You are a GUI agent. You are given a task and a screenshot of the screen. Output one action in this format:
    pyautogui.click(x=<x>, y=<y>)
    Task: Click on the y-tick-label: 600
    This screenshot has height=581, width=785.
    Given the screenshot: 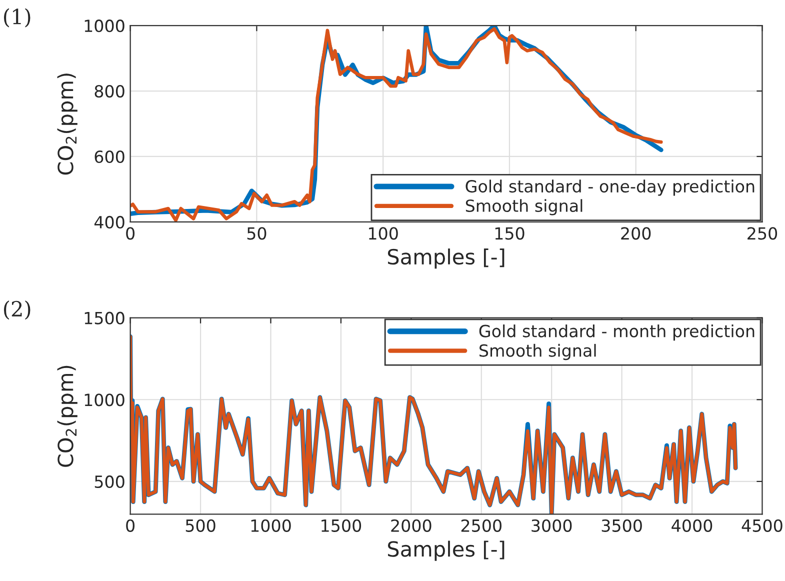 What is the action you would take?
    pyautogui.click(x=109, y=157)
    